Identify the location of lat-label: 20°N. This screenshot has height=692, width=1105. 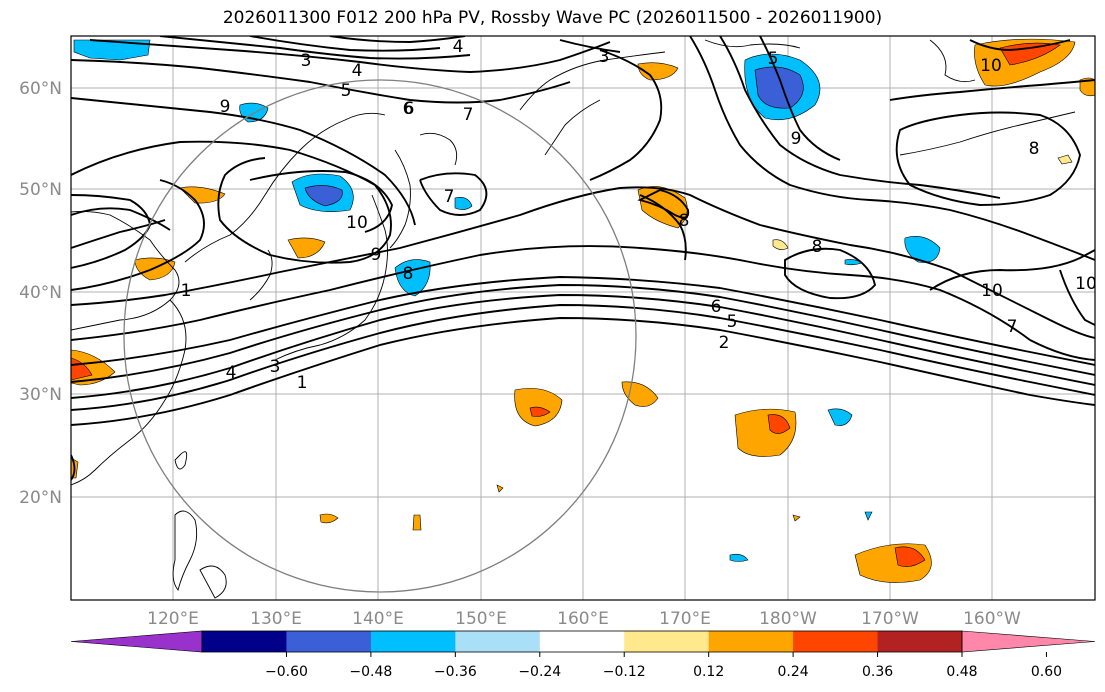
(40, 498).